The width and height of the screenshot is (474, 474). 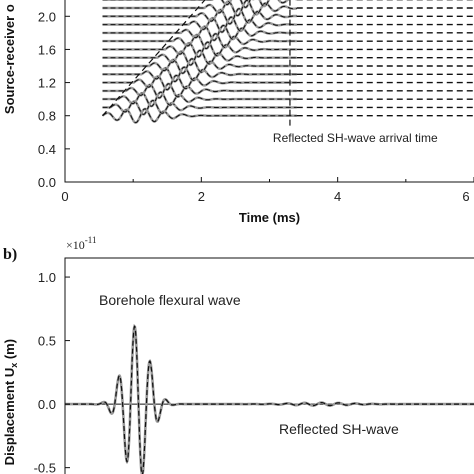 What do you see at coordinates (64, 196) in the screenshot?
I see `x-tick-label: 0` at bounding box center [64, 196].